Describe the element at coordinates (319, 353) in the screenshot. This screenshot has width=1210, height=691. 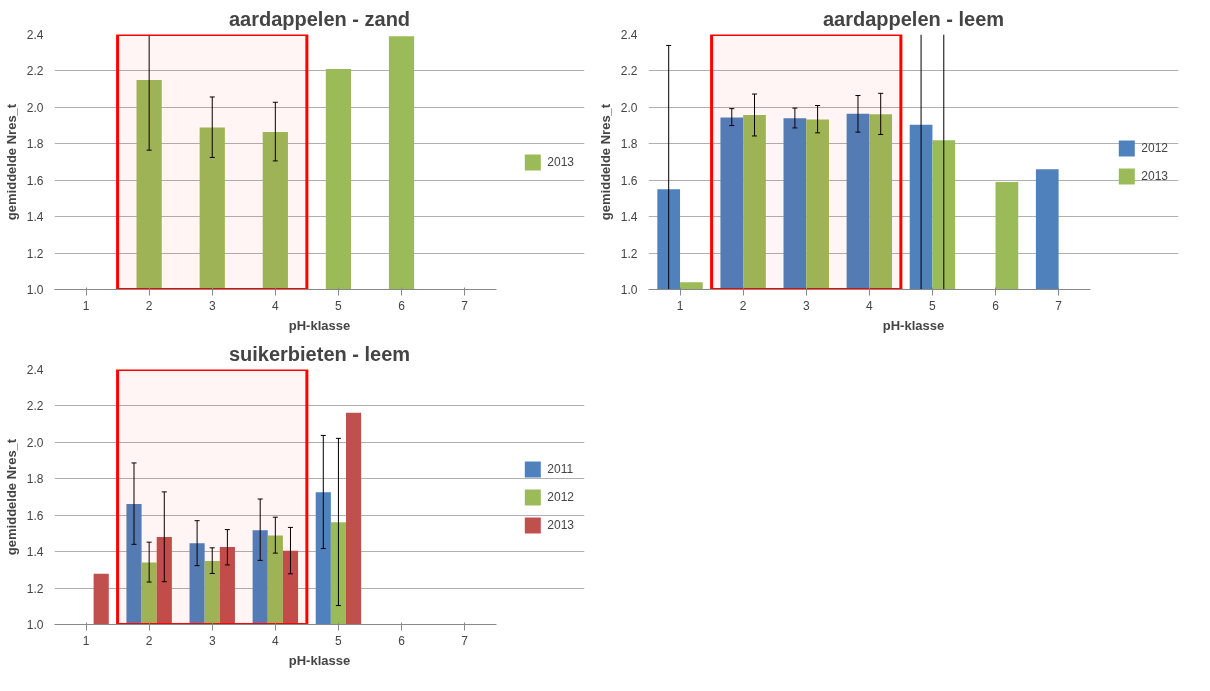
I see `chart-title: suikerbieten - leem` at that location.